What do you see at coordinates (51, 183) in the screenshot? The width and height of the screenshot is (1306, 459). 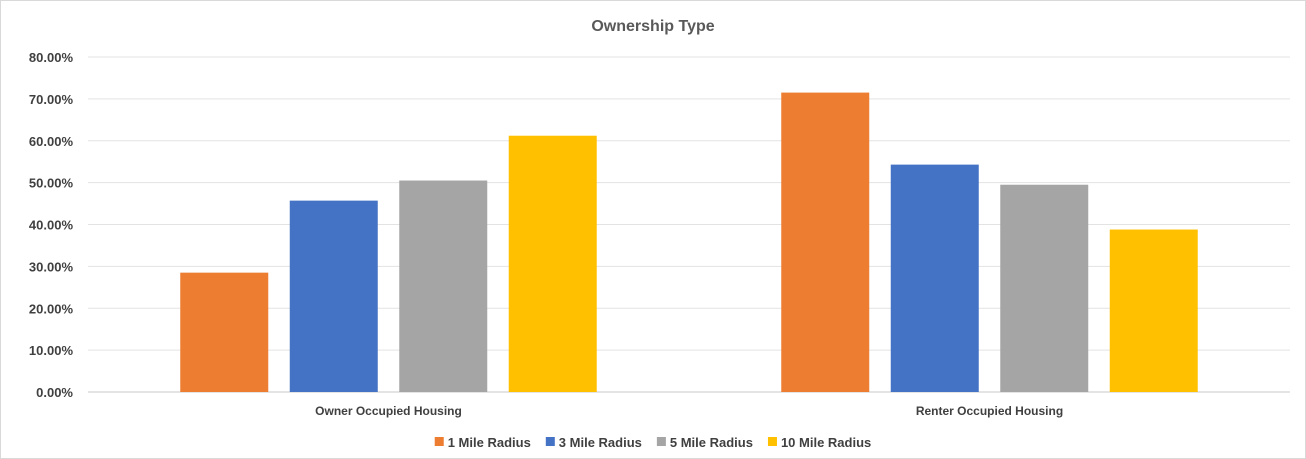 I see `y-tick-label: 50.00%` at bounding box center [51, 183].